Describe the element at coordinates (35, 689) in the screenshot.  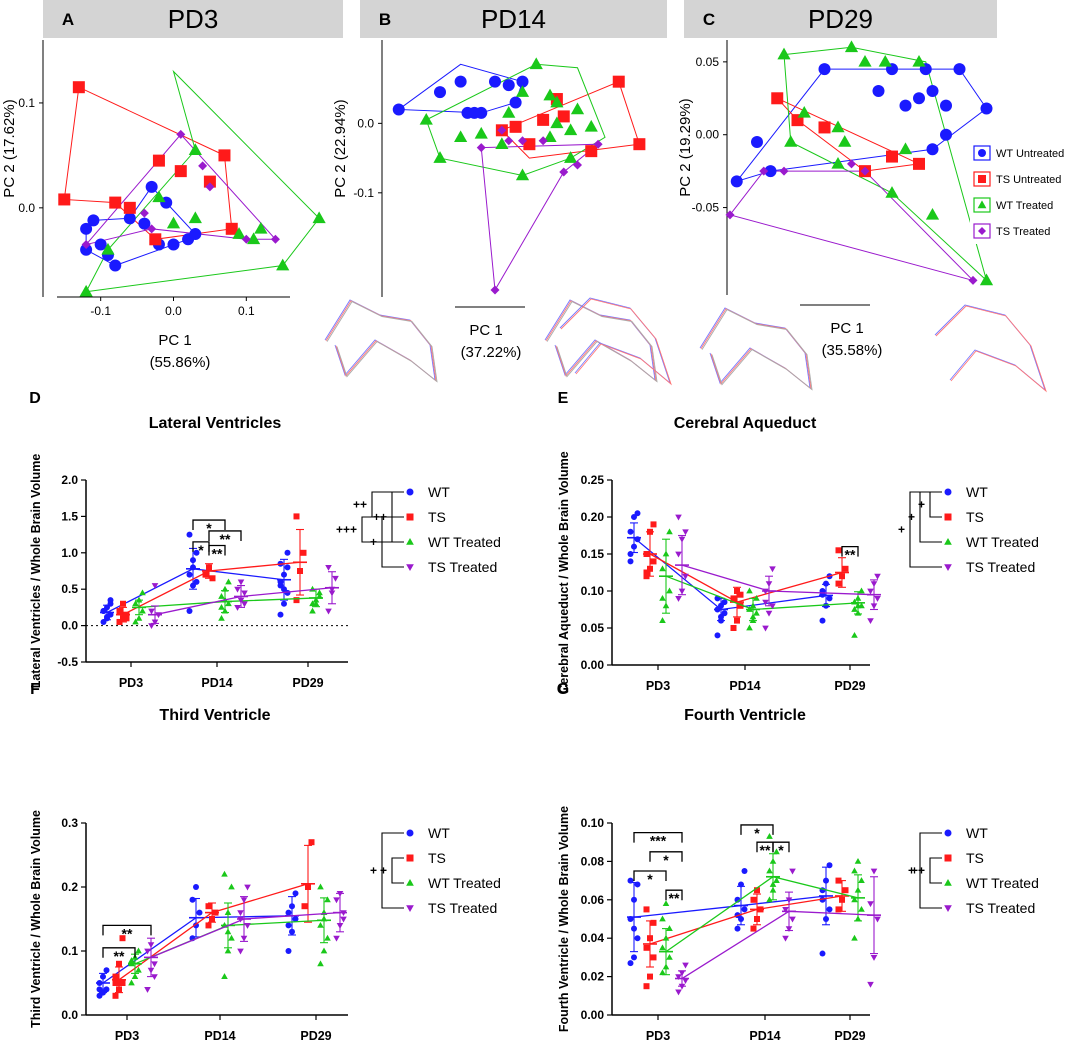
I see `panel-letter: F` at that location.